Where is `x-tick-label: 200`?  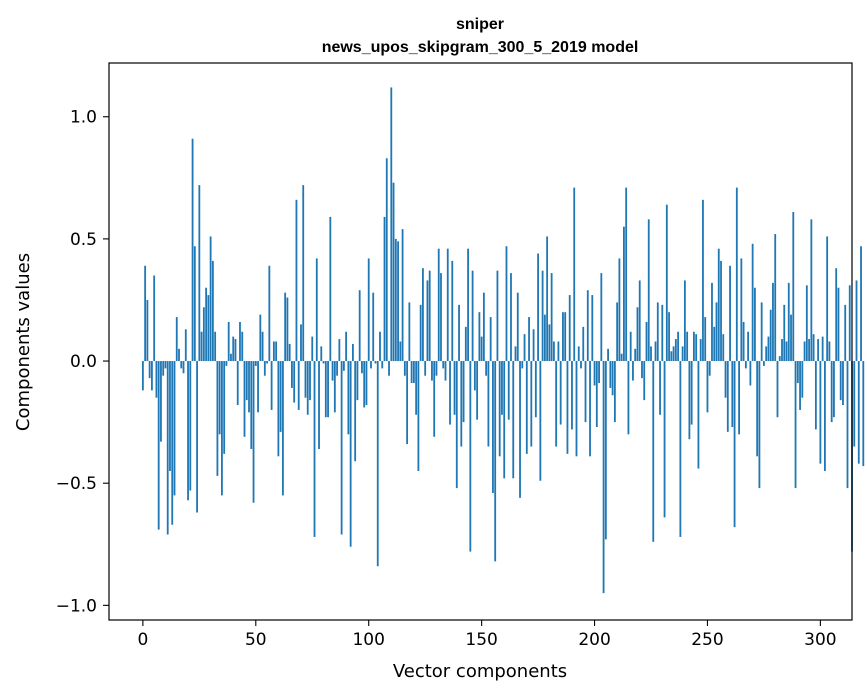
x-tick-label: 200 is located at coordinates (594, 640).